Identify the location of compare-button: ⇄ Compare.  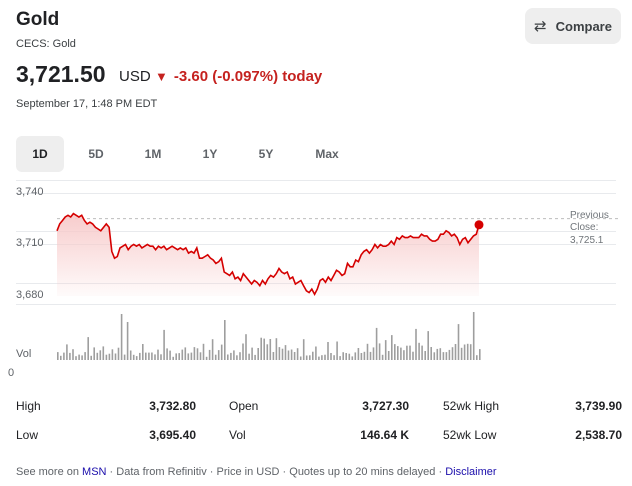
(573, 26).